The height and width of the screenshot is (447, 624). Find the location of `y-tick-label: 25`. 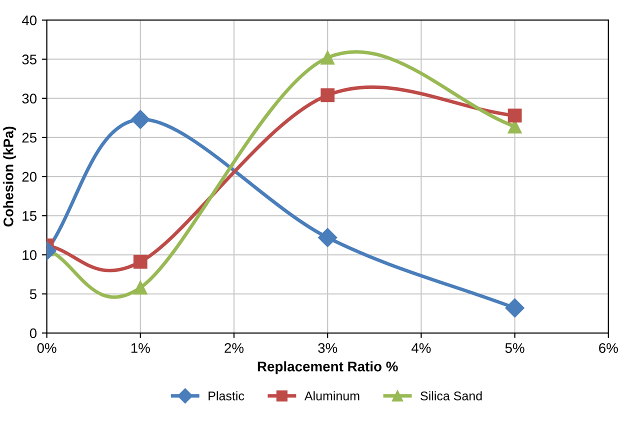

y-tick-label: 25 is located at coordinates (29, 137).